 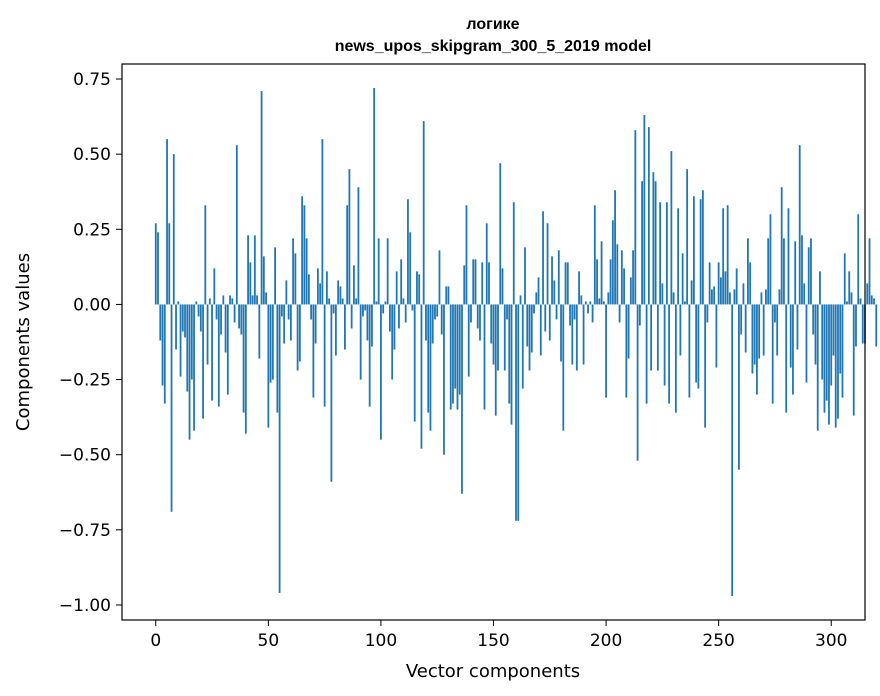 What do you see at coordinates (92, 305) in the screenshot?
I see `y-tick-label: 0.00` at bounding box center [92, 305].